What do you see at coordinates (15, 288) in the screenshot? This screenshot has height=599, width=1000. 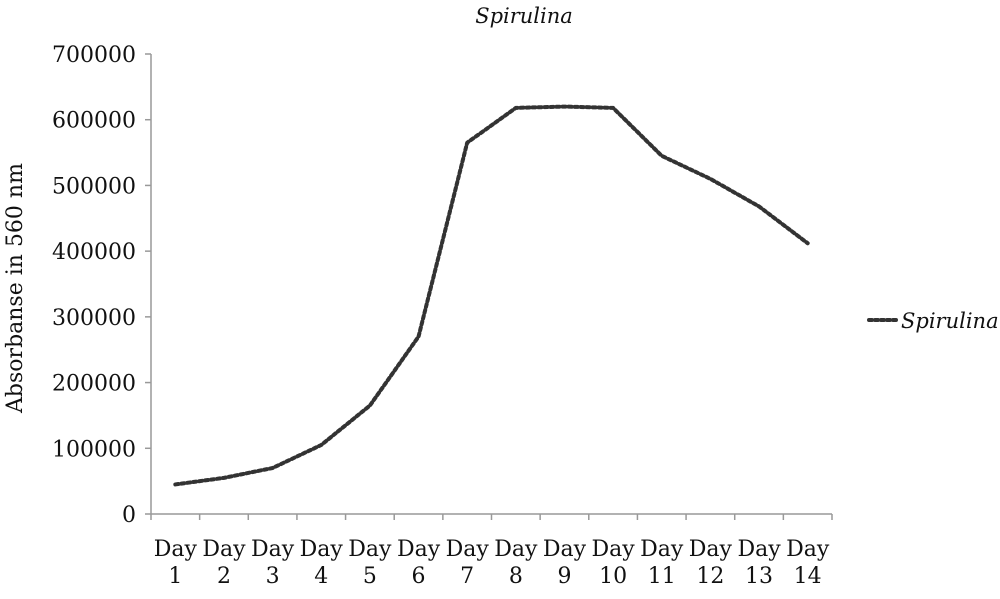 I see `y-axis-label: Absorbanse in 560 nm` at bounding box center [15, 288].